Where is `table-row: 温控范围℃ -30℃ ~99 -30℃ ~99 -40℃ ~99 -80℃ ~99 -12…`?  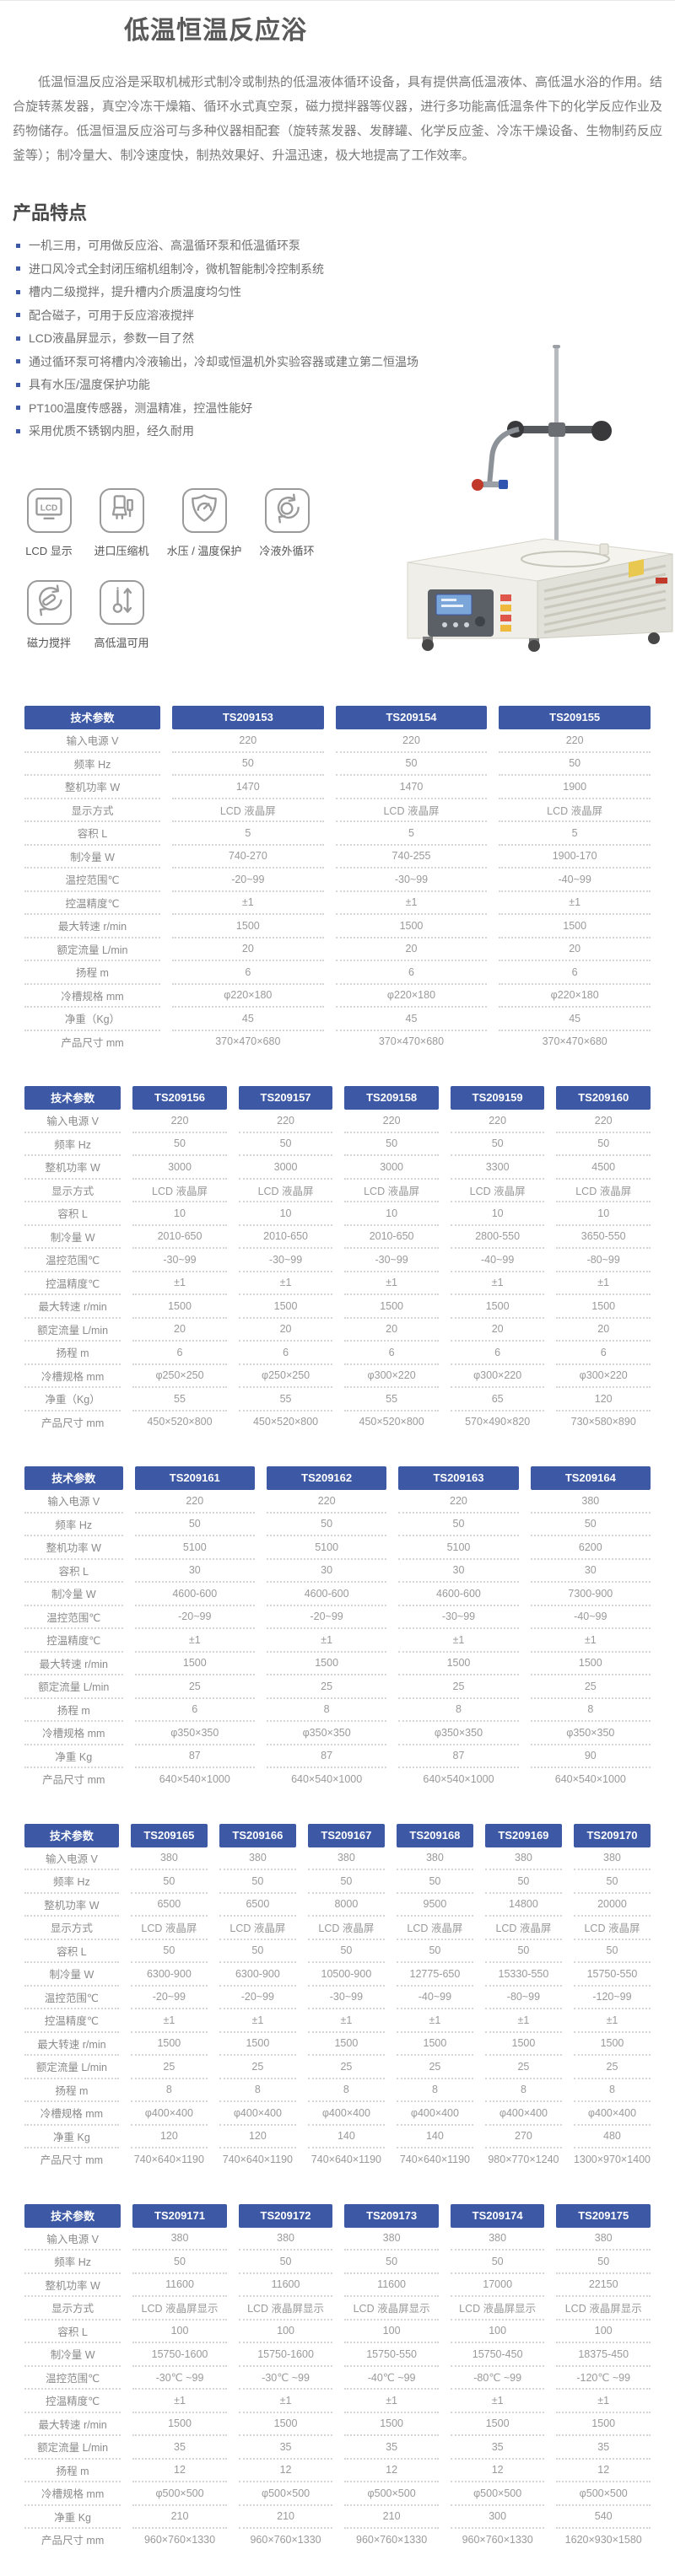
table-row: 温控范围℃ -30℃ ~99 -30℃ ~99 -40℃ ~99 -80℃ ~99 -12… is located at coordinates (337, 2378).